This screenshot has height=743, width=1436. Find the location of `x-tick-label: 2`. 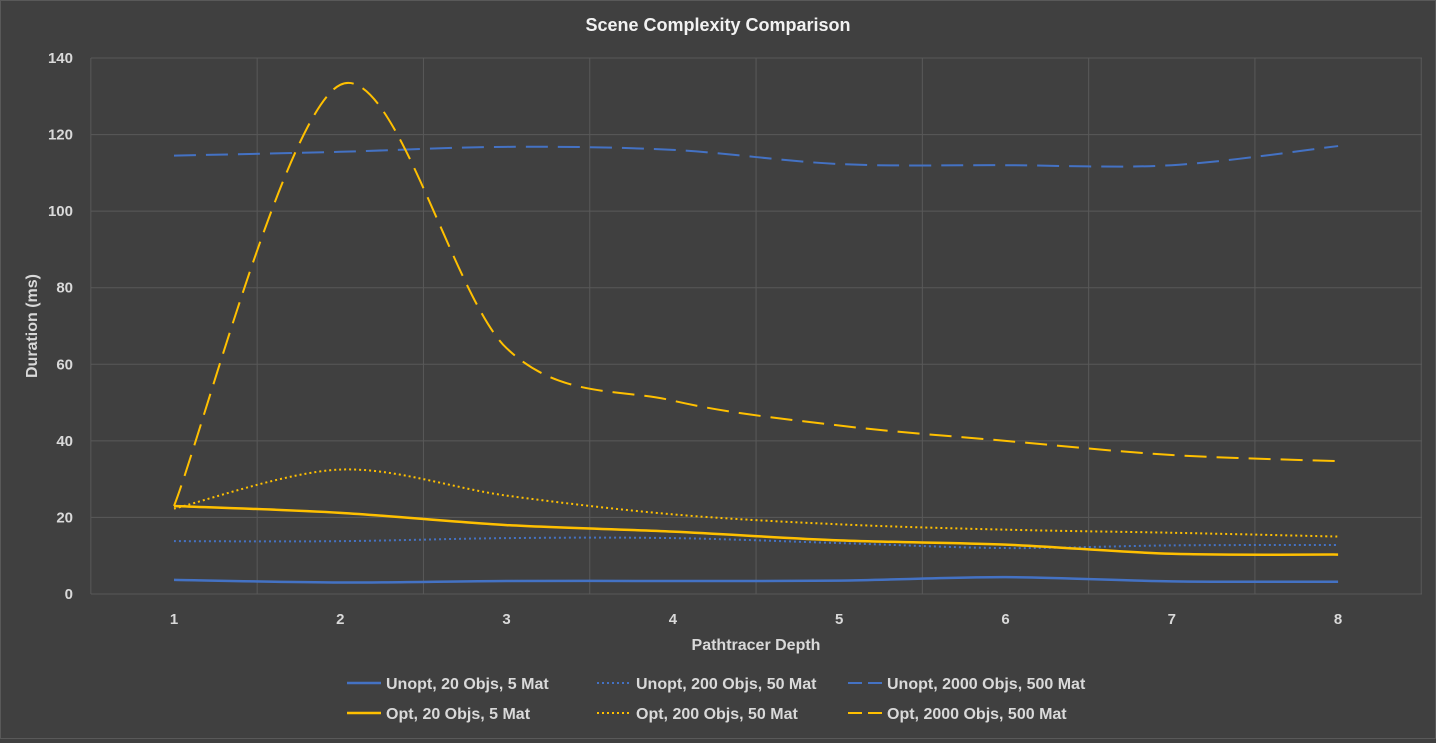

x-tick-label: 2 is located at coordinates (340, 619).